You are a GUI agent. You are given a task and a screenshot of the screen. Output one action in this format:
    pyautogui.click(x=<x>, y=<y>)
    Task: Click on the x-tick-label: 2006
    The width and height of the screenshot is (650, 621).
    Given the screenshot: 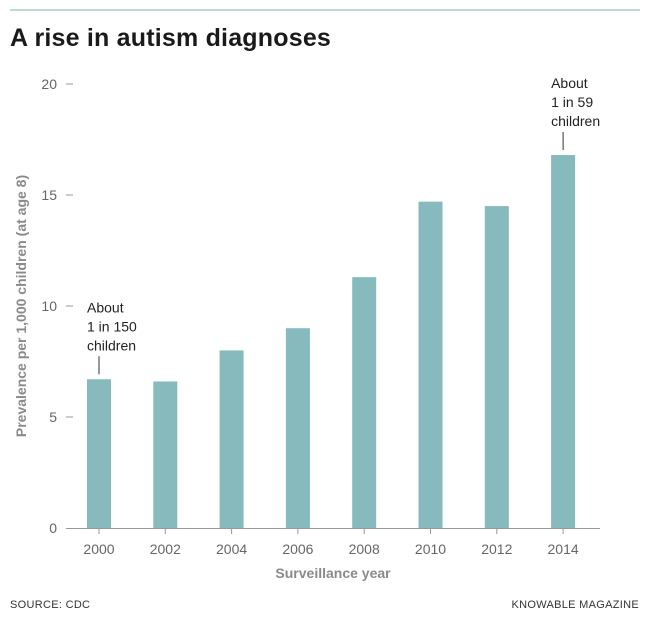 What is the action you would take?
    pyautogui.click(x=297, y=549)
    